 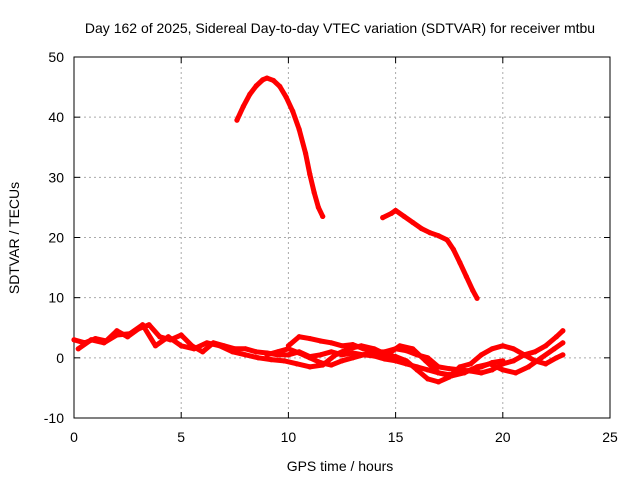 I want to click on y-axis-label: SDTVAR / TECUs, so click(x=14, y=238).